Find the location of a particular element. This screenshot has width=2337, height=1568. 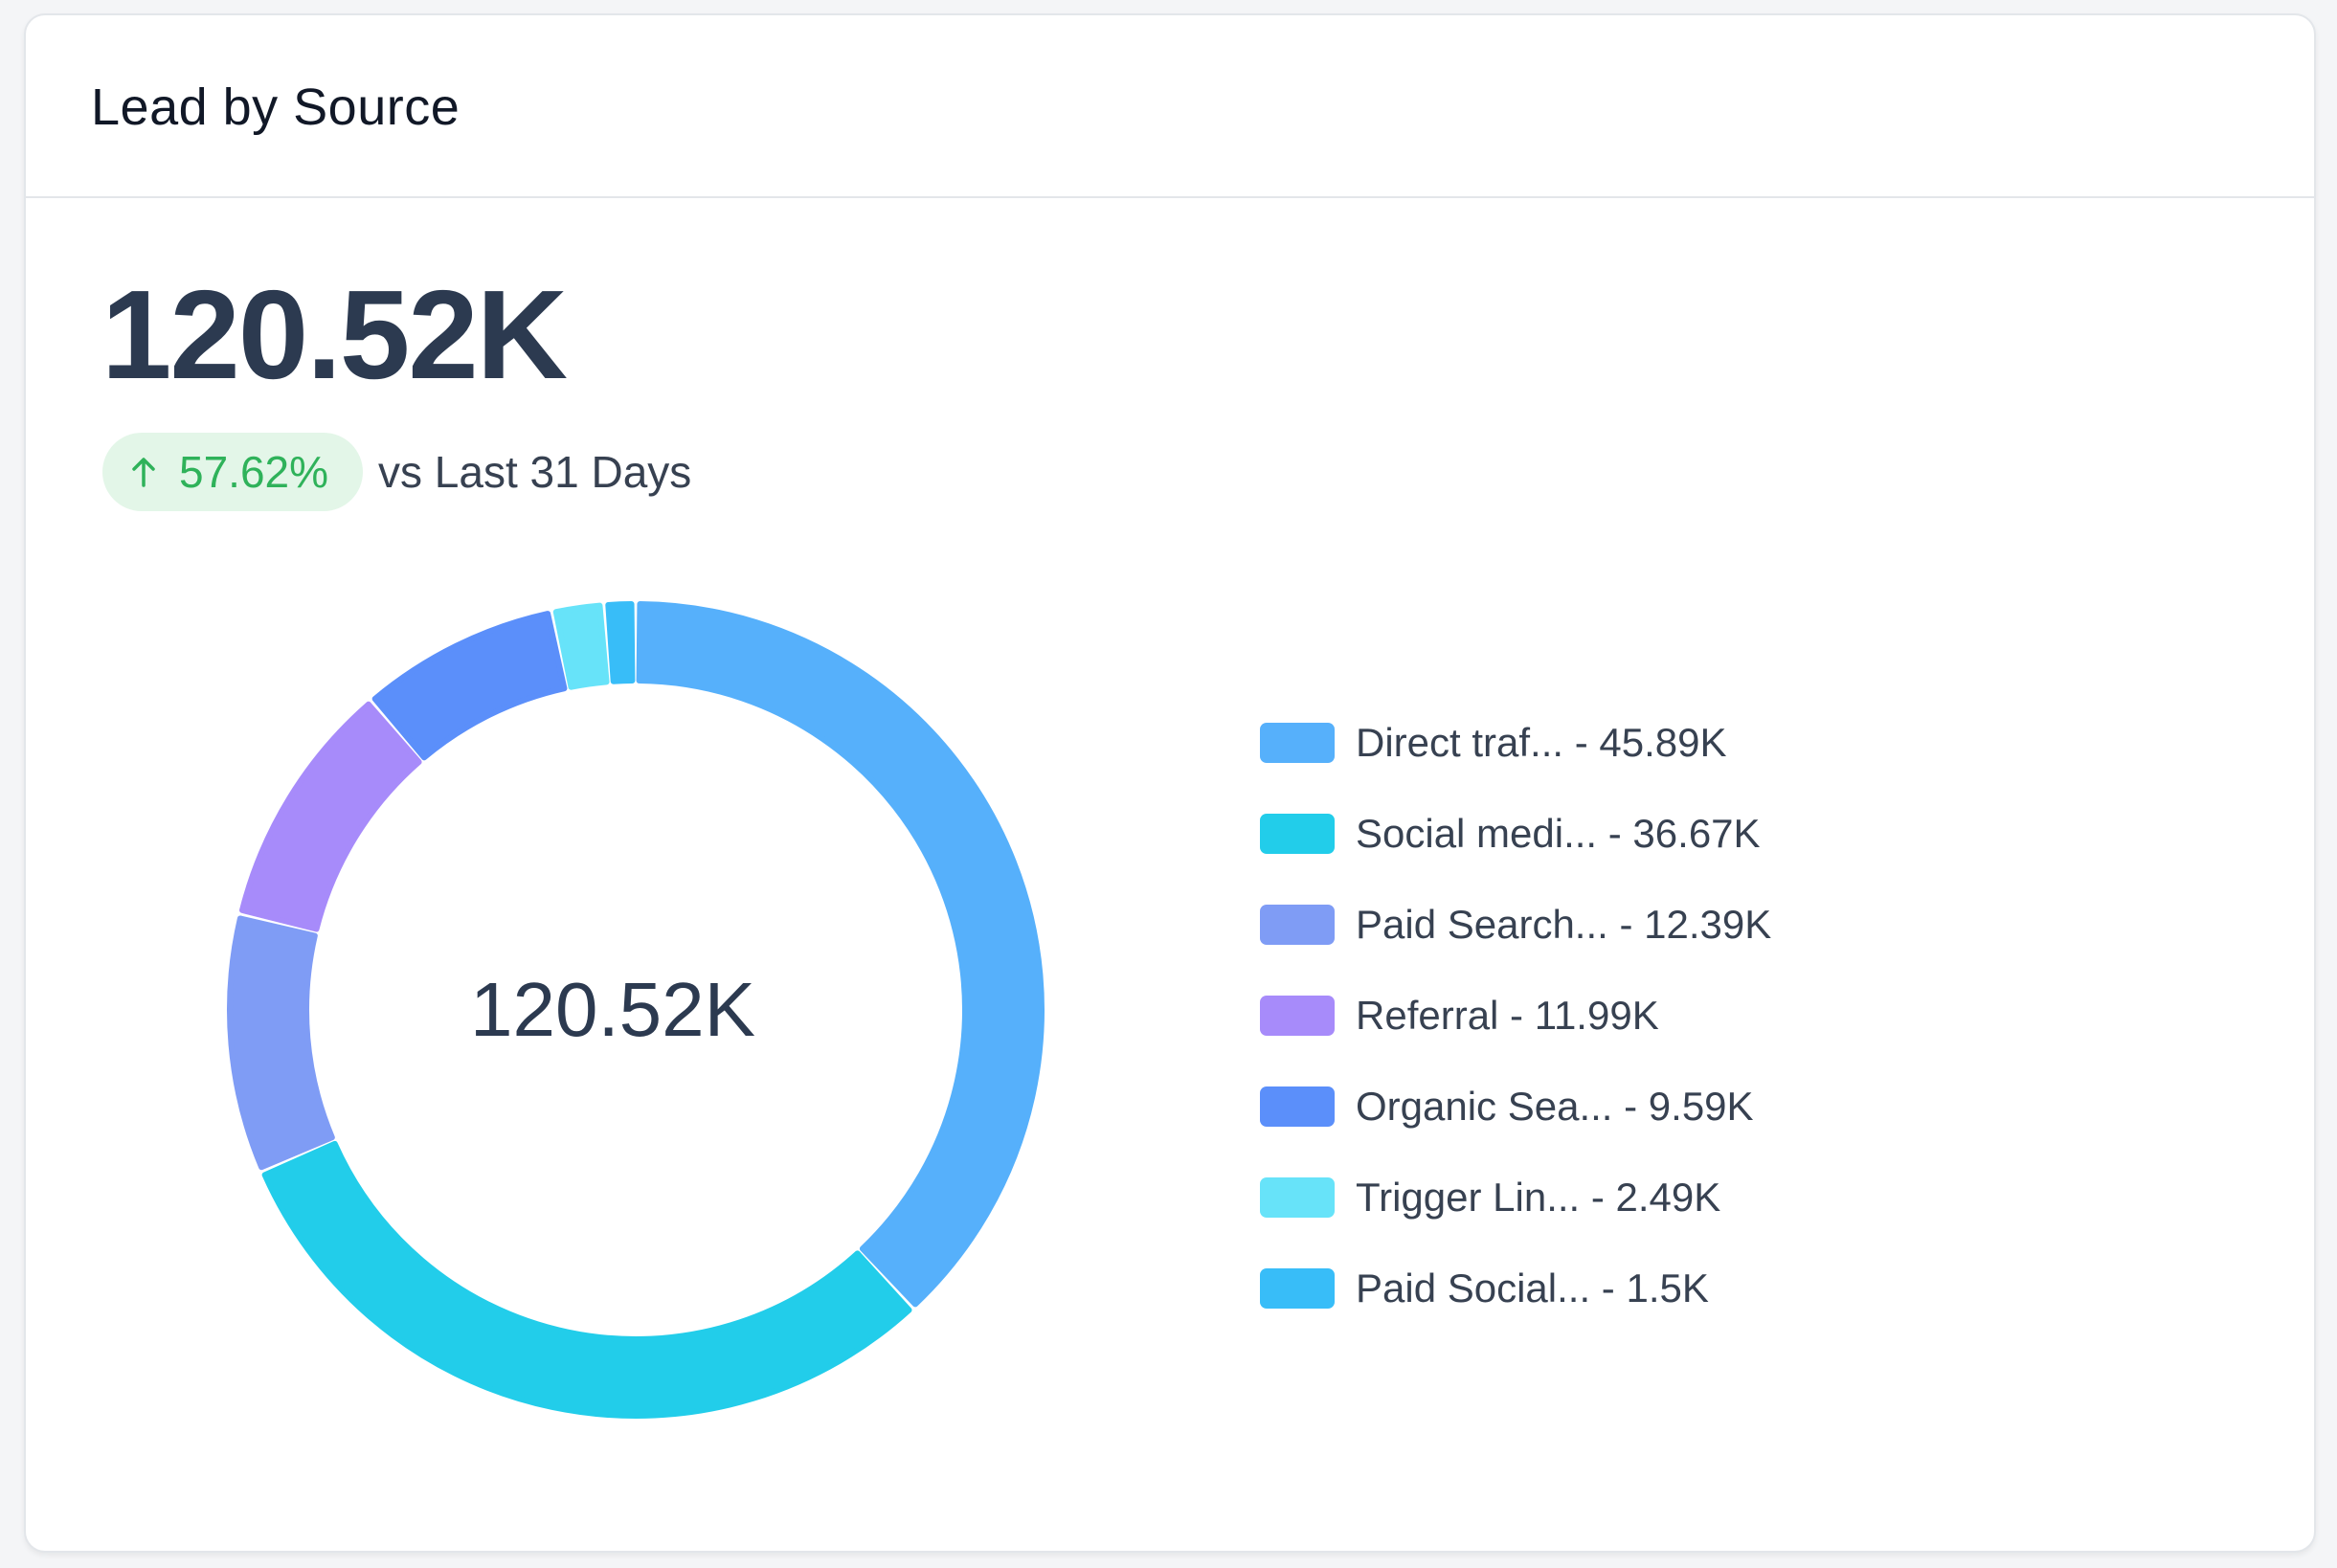

change-value: 57.62% is located at coordinates (254, 472).